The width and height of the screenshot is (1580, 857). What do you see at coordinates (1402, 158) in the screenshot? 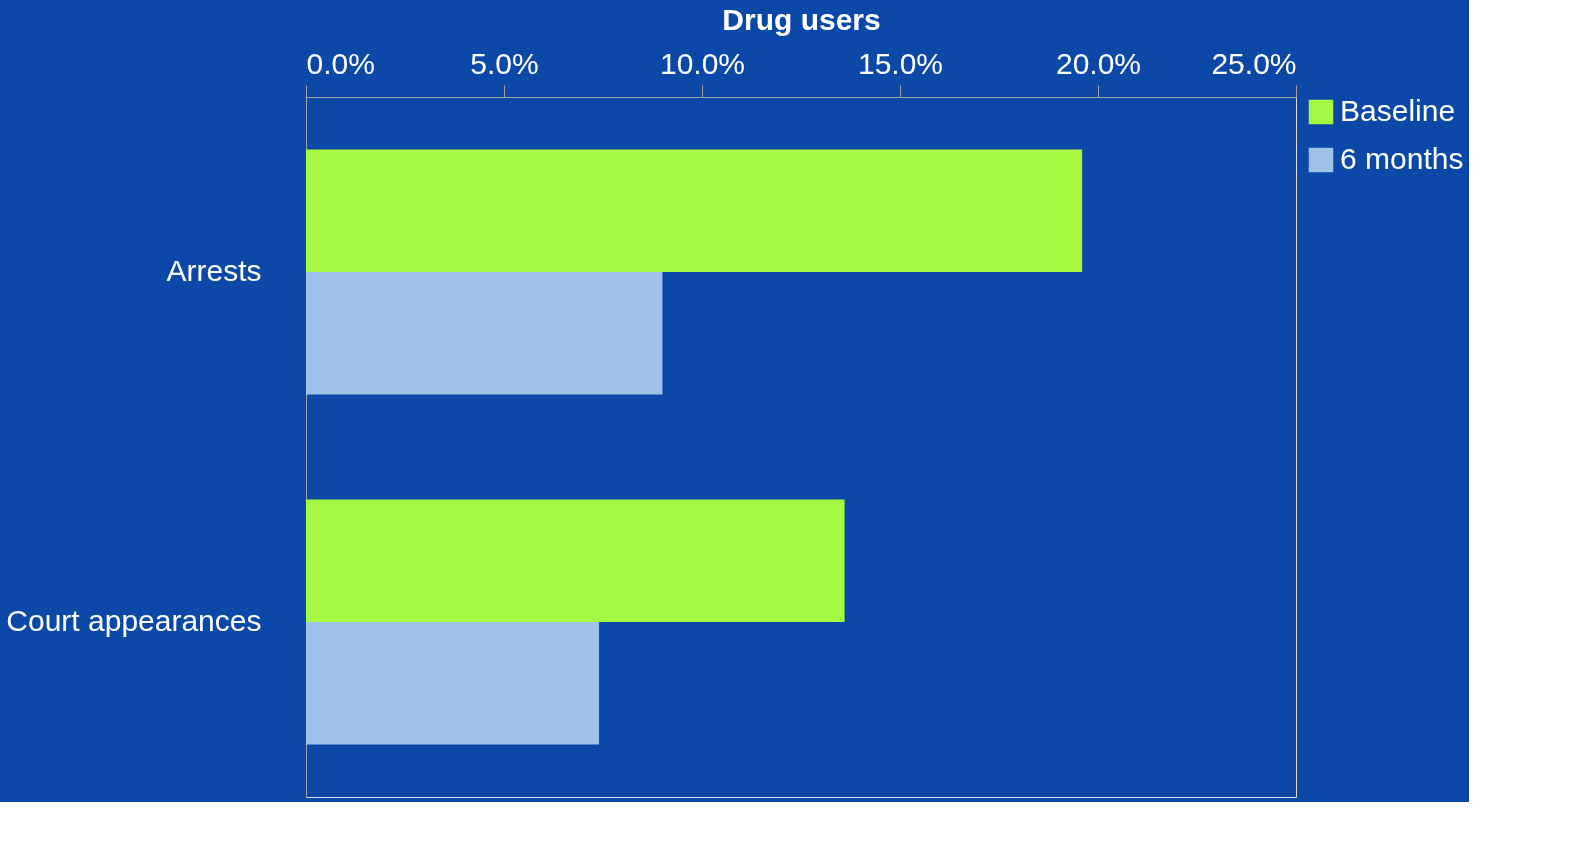
I see `legend-label: 6 months` at bounding box center [1402, 158].